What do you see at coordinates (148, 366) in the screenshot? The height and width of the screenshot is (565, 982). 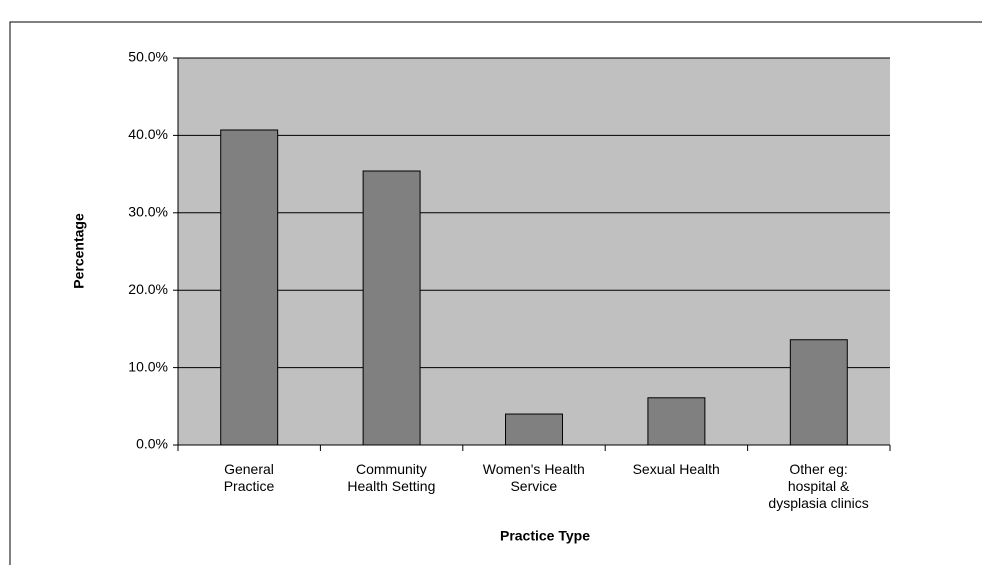 I see `y-tick-label: 10.0%` at bounding box center [148, 366].